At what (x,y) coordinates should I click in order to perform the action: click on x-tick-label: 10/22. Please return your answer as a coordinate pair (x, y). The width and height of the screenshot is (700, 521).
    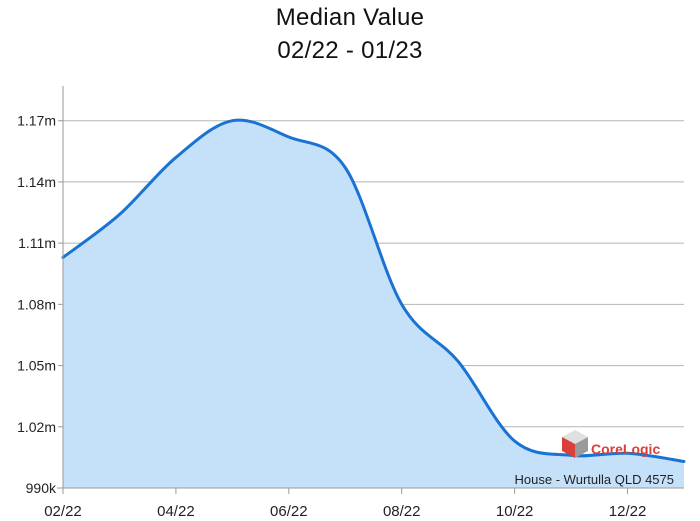
    Looking at the image, I should click on (515, 511).